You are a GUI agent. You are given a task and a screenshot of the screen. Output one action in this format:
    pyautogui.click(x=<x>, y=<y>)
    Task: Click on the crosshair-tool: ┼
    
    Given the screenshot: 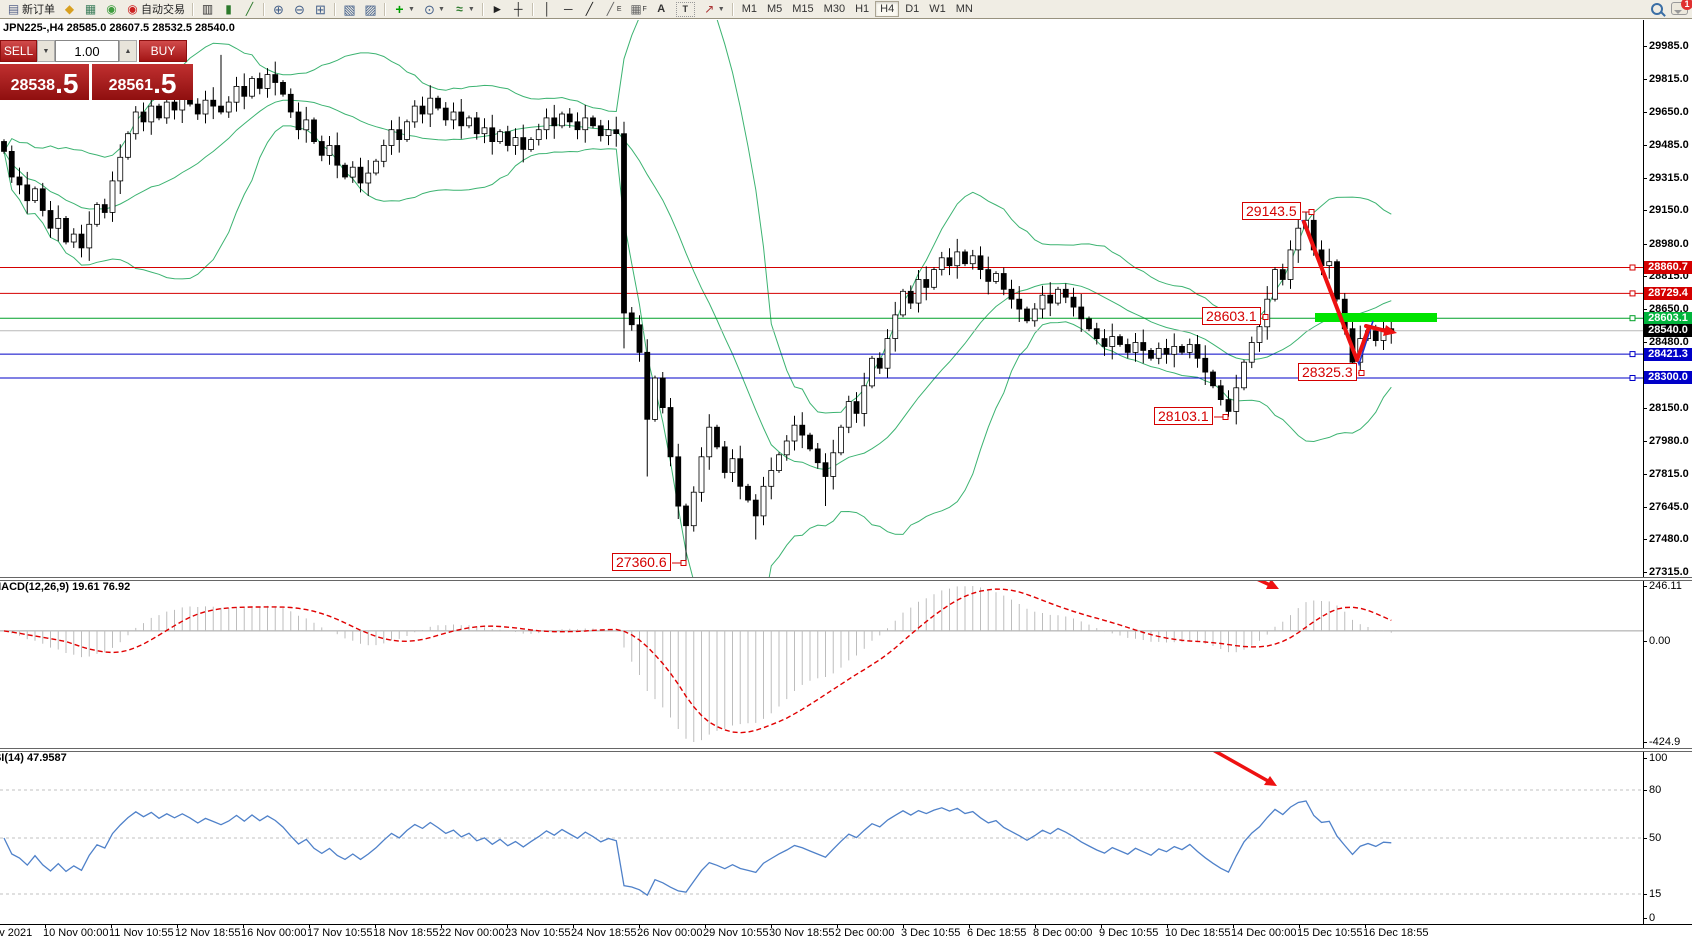 What is the action you would take?
    pyautogui.click(x=518, y=9)
    